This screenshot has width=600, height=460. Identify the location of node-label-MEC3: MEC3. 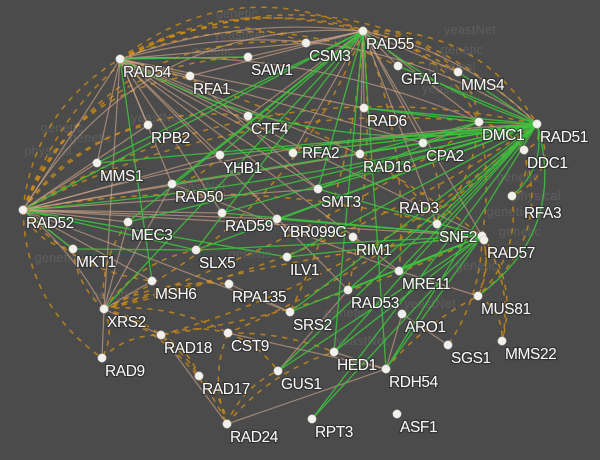
(151, 235).